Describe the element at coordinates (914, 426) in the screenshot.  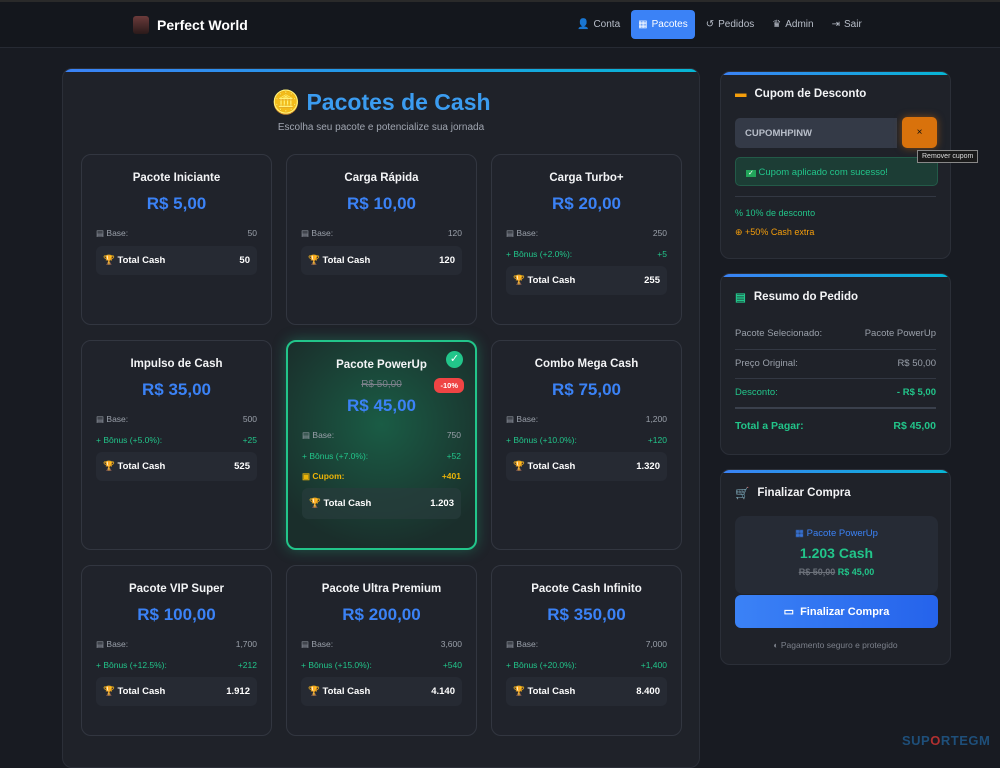
I see `value: R$ 45,00` at that location.